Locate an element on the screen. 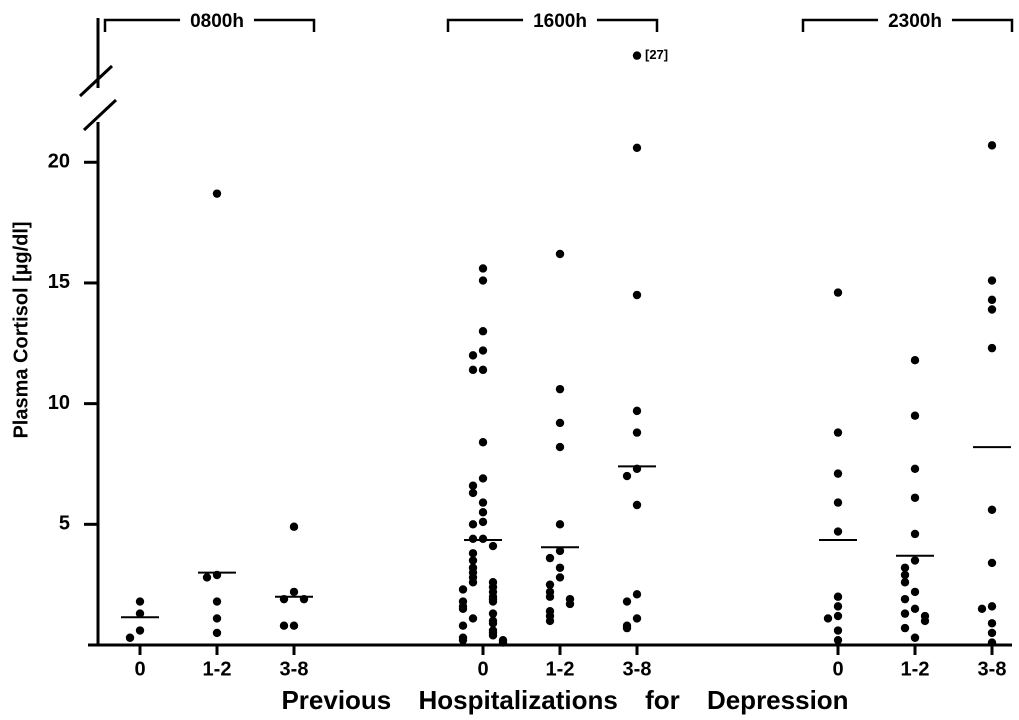 The height and width of the screenshot is (720, 1019). group-label: 0800h is located at coordinates (217, 21).